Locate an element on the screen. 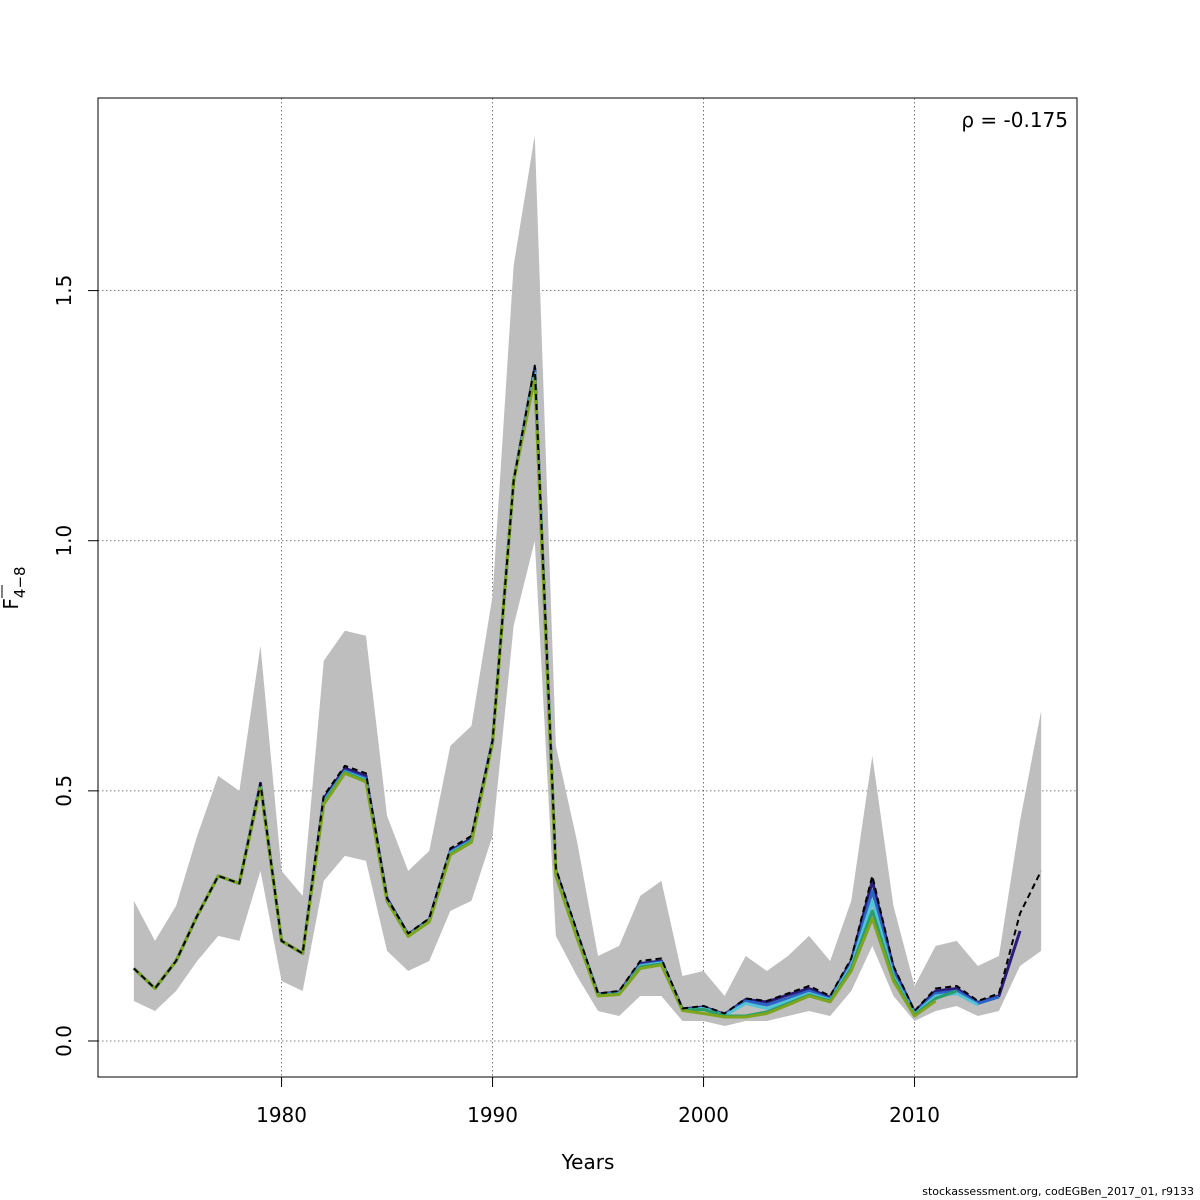  y-axis-title-main: F is located at coordinates (11, 604).